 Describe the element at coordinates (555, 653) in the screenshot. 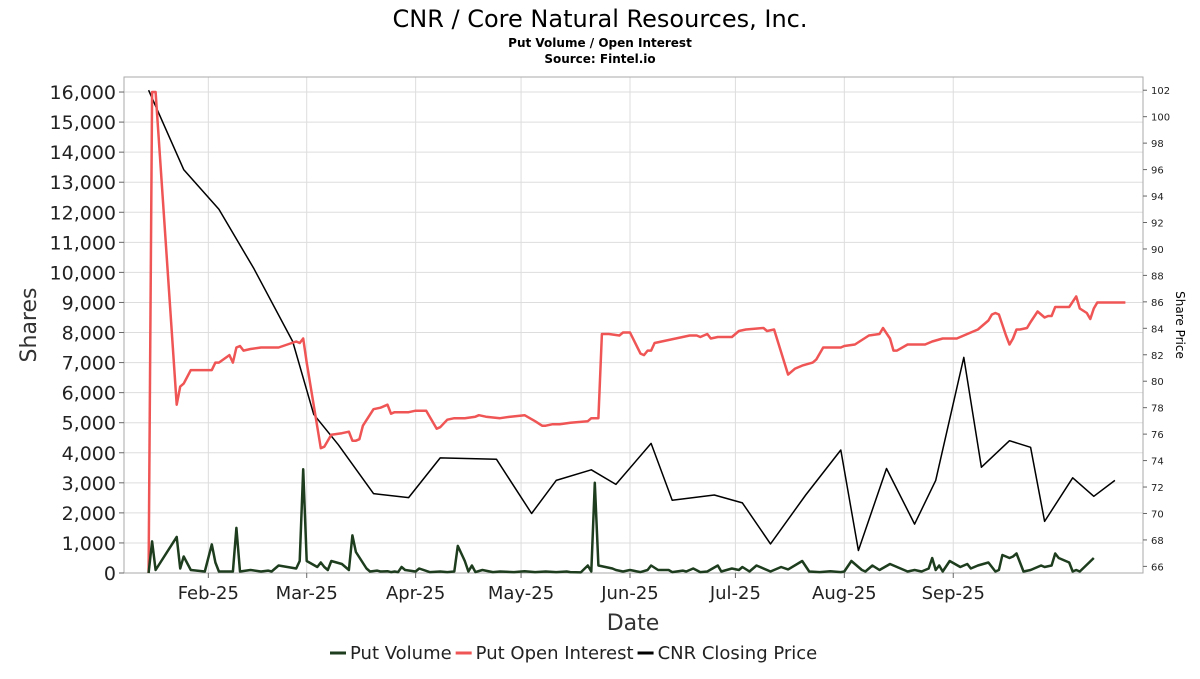

I see `legend-label-put-open-interest: Put Open Interest` at that location.